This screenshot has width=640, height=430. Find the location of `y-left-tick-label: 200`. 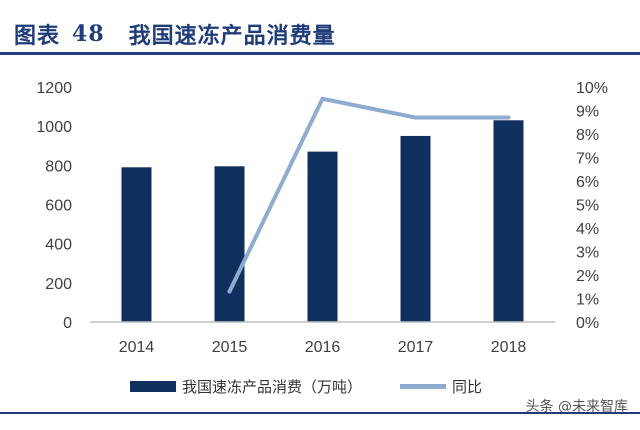

y-left-tick-label: 200 is located at coordinates (58, 284).